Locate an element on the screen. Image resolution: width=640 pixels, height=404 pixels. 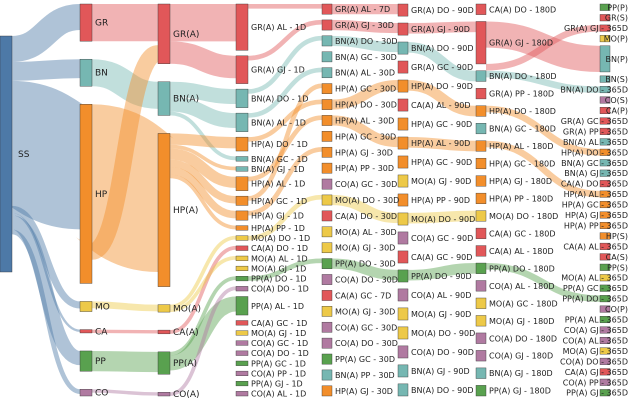
sankey-node-label: HP(A) GJ - 365D is located at coordinates (596, 215).